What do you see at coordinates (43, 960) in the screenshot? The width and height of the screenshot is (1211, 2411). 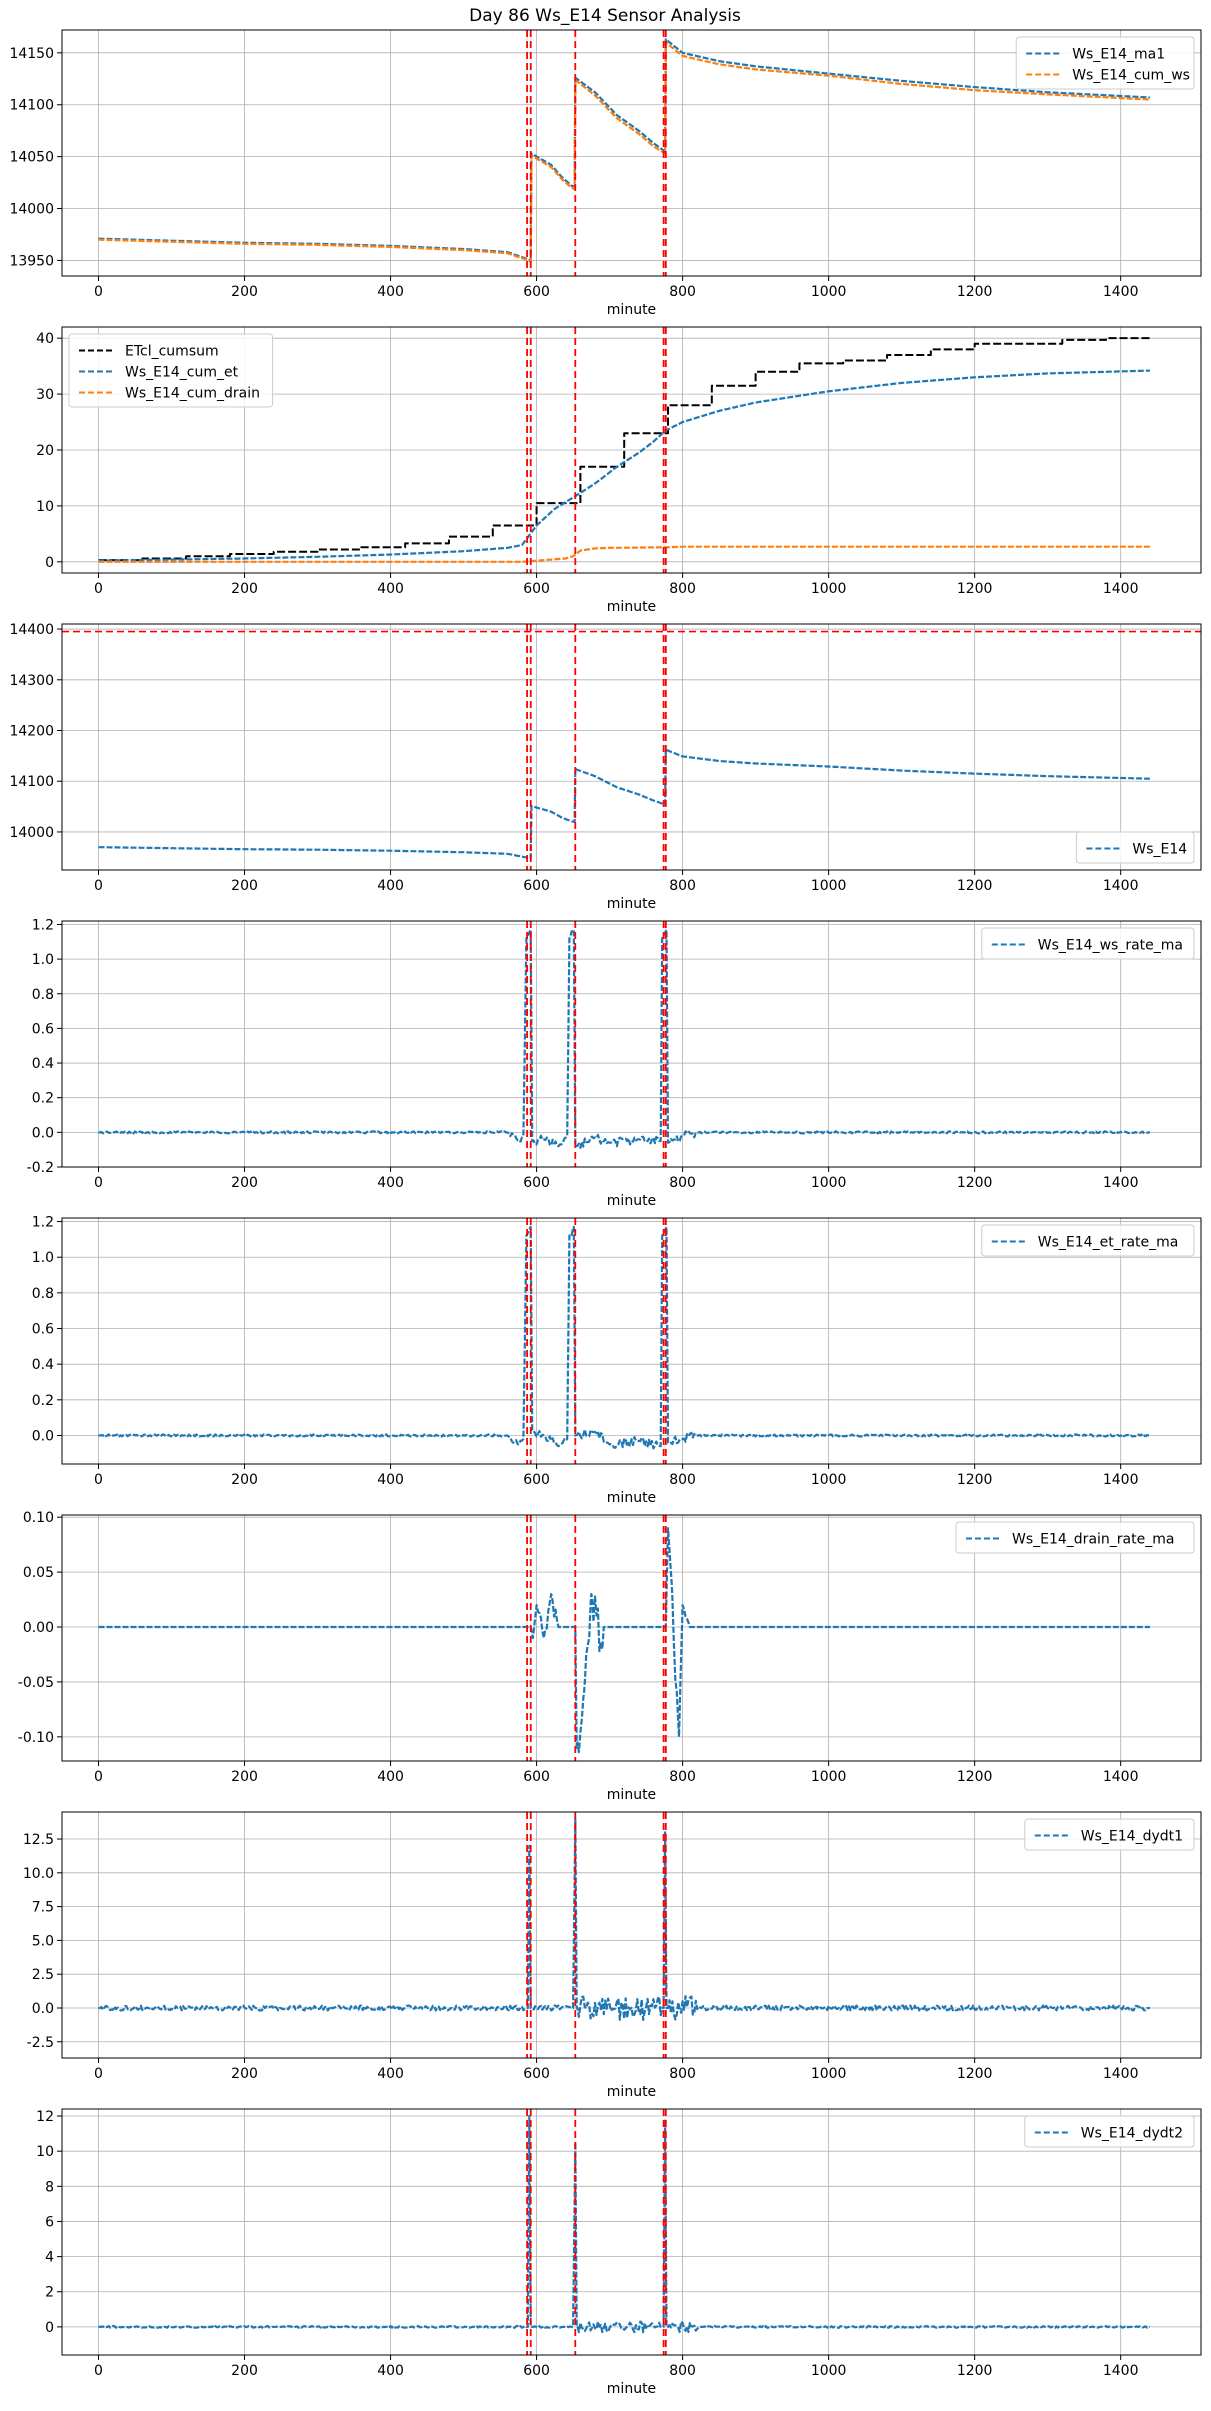 I see `y-tick-label: 1.0` at bounding box center [43, 960].